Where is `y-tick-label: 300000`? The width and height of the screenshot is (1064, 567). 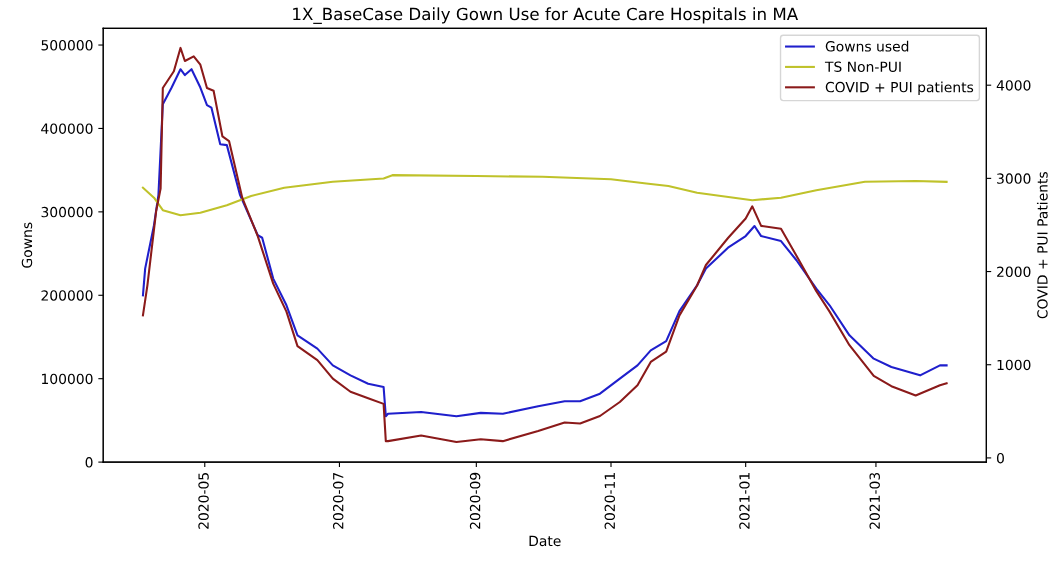 y-tick-label: 300000 is located at coordinates (67, 212).